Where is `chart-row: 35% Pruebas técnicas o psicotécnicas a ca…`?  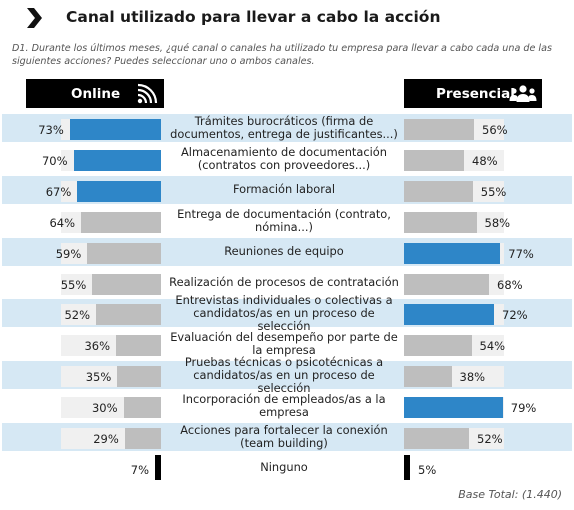
chart-row: 35% Pruebas técnicas o psicotécnicas a ca… is located at coordinates (287, 374).